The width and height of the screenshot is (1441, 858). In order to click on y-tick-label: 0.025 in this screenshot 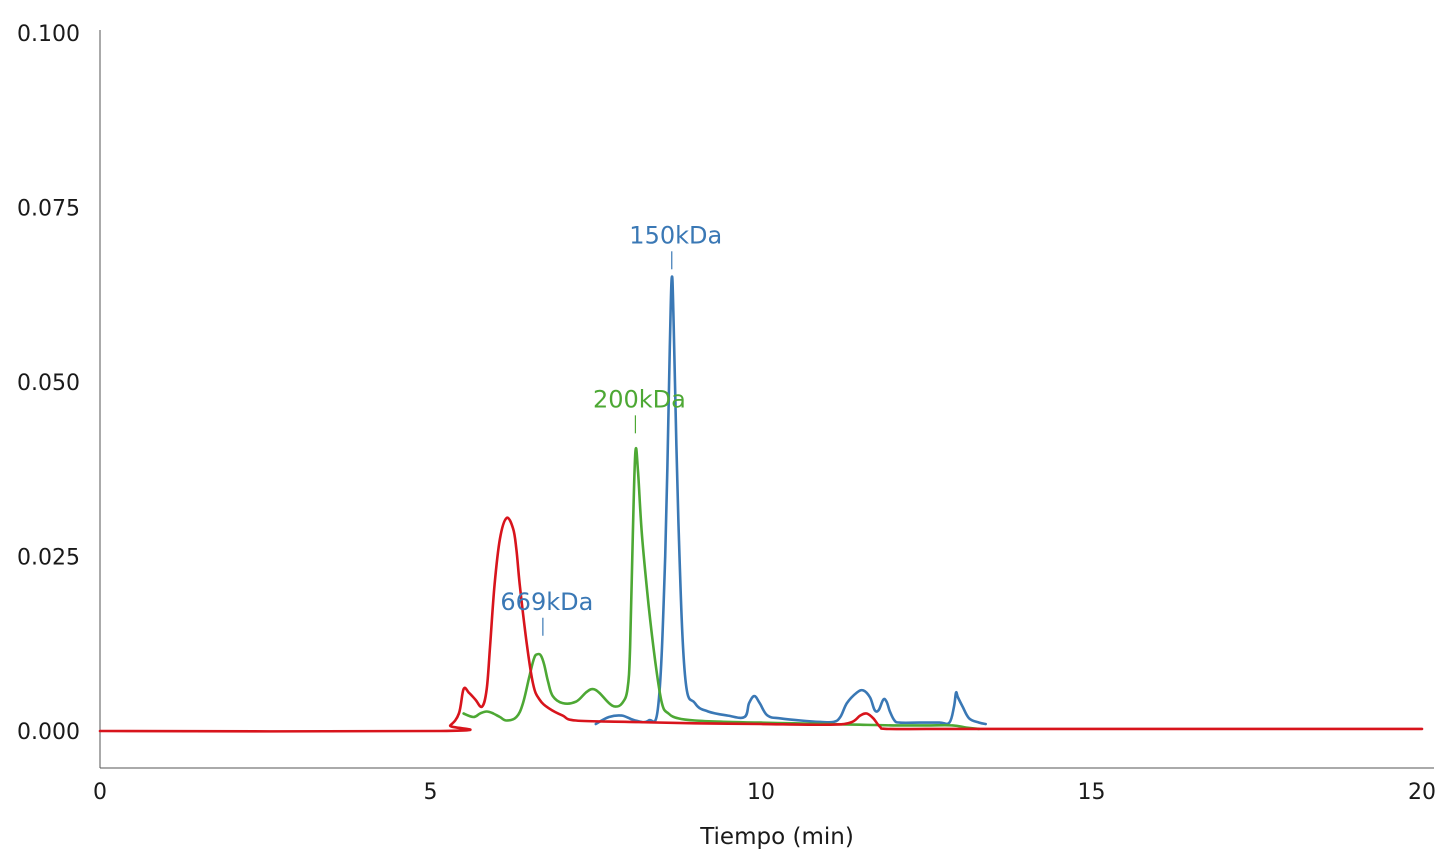, I will do `click(48, 558)`.